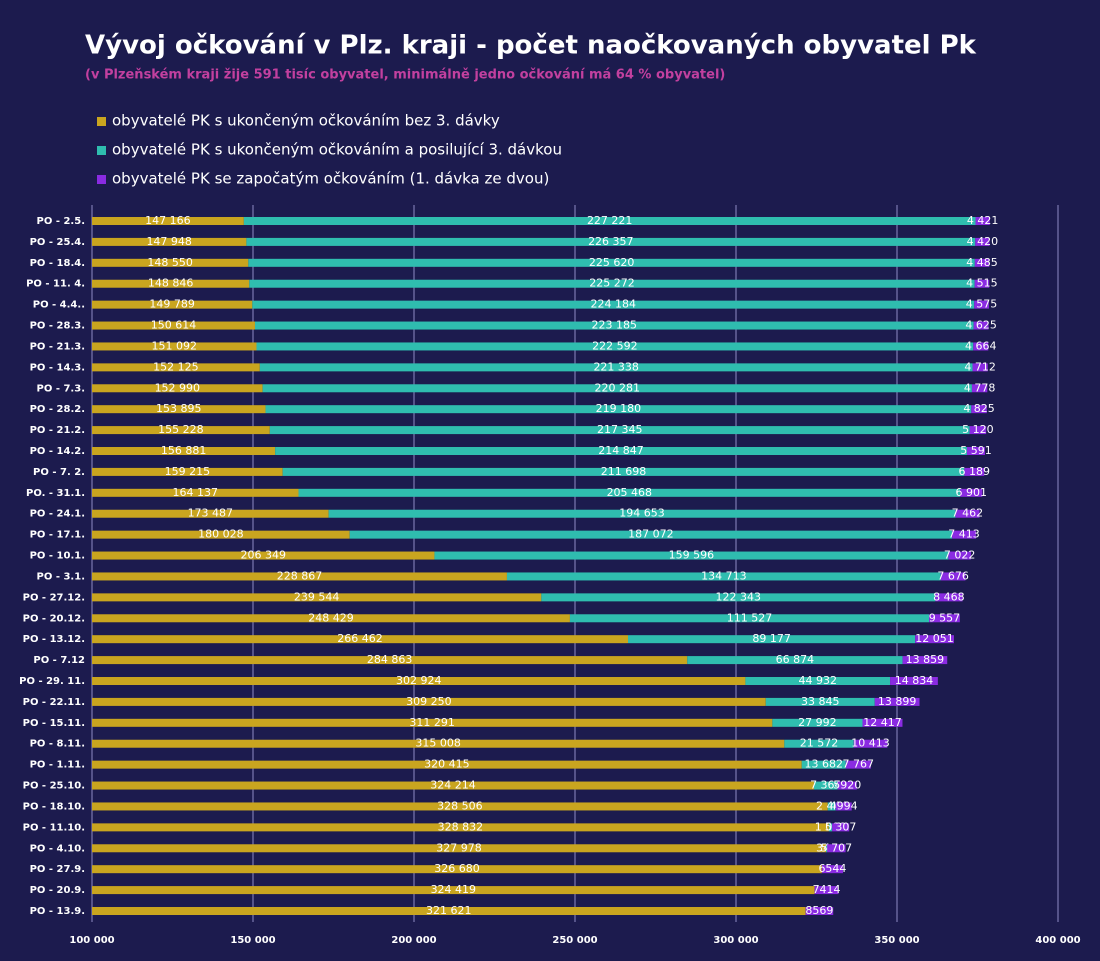  I want to click on y-tick-label: PO - 21.3., so click(57, 346).